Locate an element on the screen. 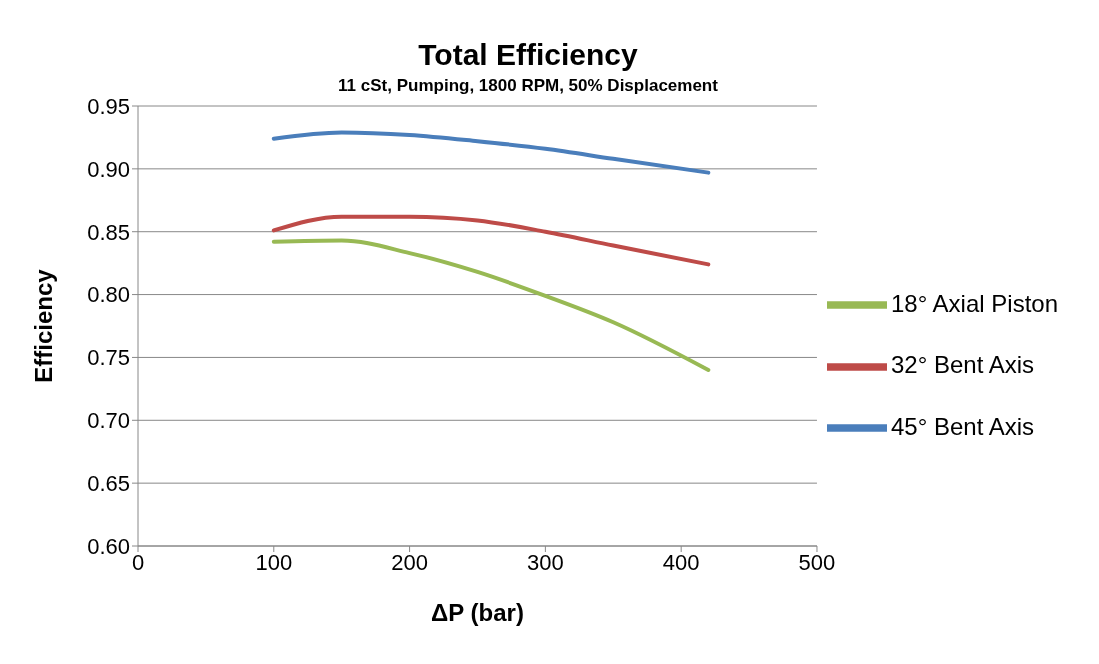  y-tick-label: 0.60 is located at coordinates (108, 546).